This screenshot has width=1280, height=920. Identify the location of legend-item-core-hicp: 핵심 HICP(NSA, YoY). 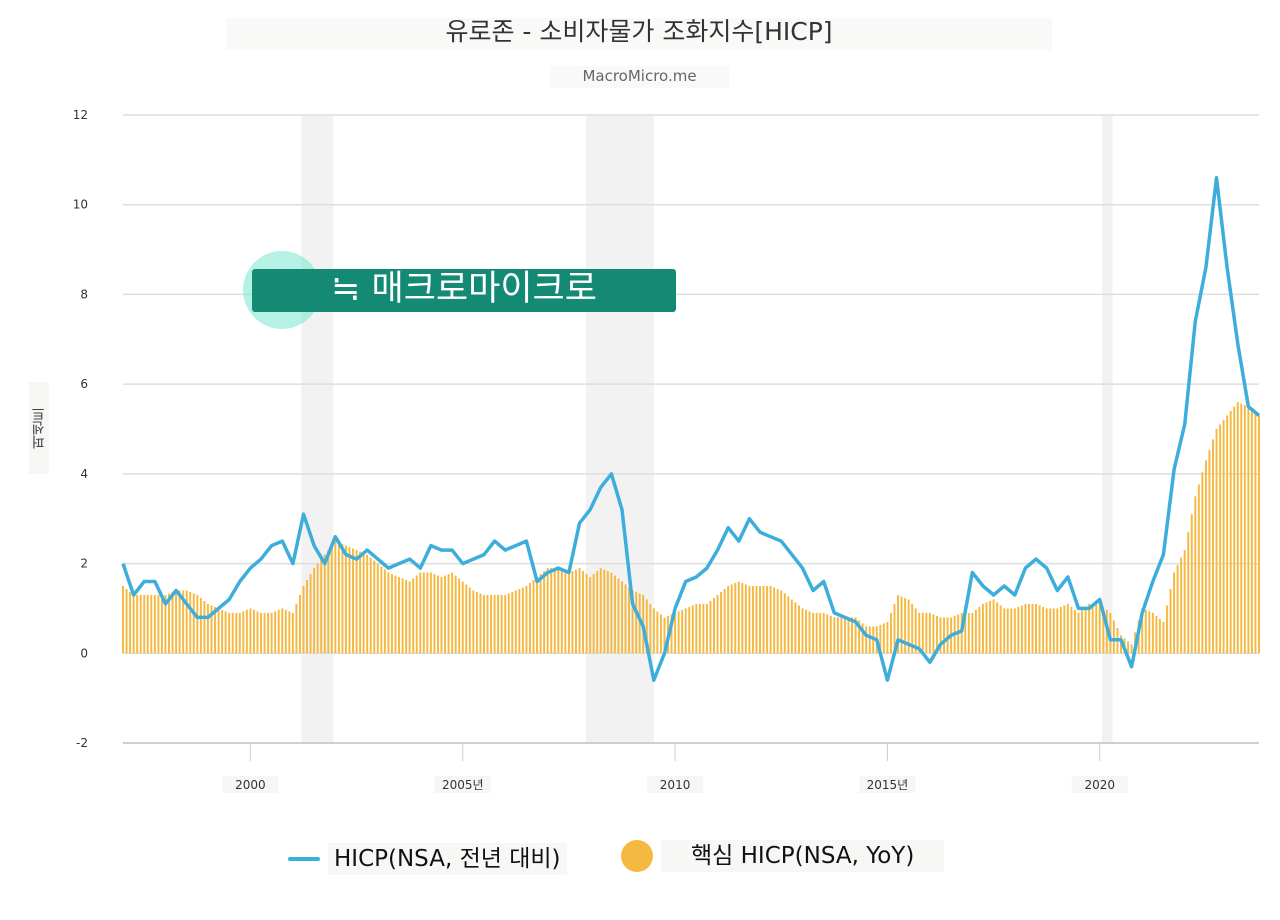
(783, 856).